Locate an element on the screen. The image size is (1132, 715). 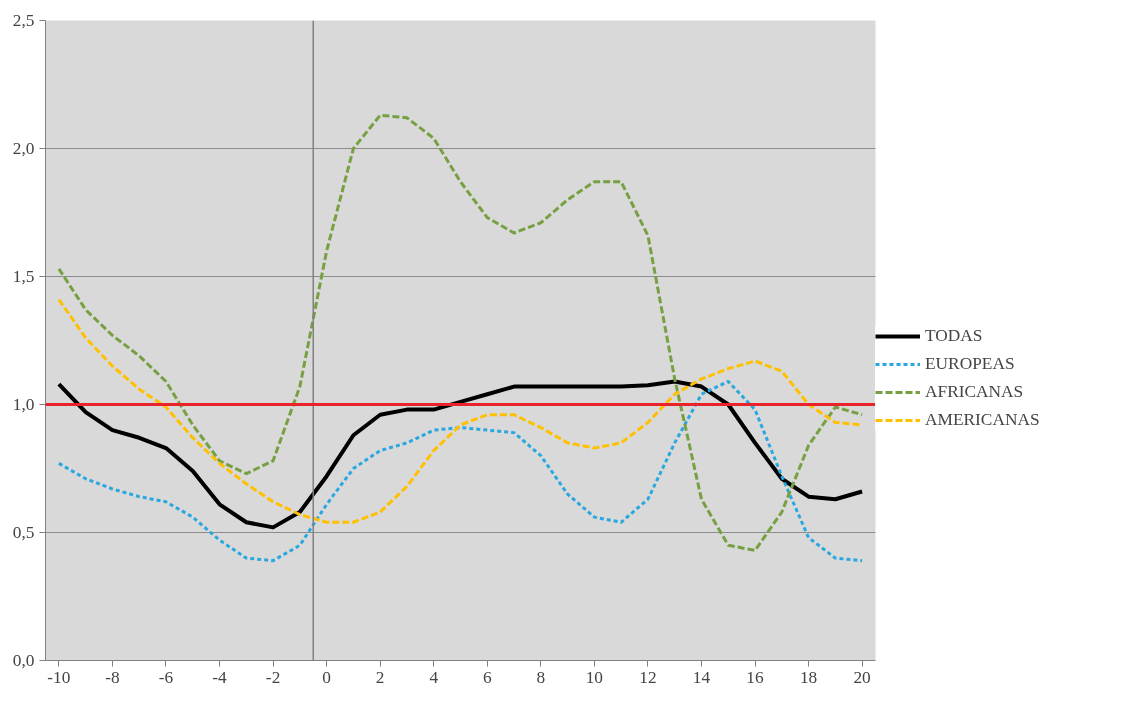
y-tick-label: 1,5 is located at coordinates (23, 276).